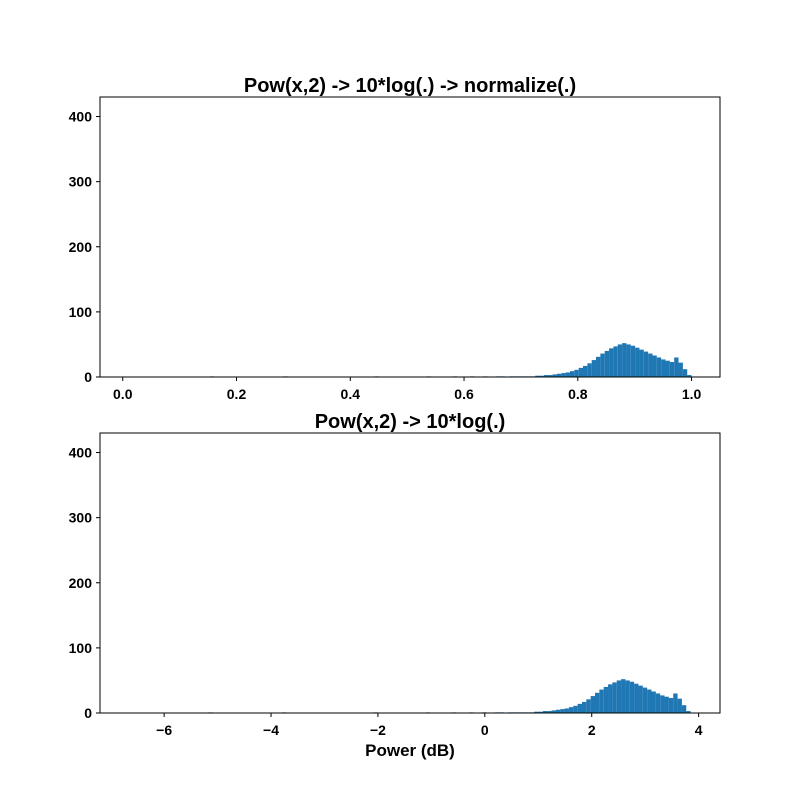 Image resolution: width=800 pixels, height=800 pixels. I want to click on x-tick-label: 0.2, so click(237, 394).